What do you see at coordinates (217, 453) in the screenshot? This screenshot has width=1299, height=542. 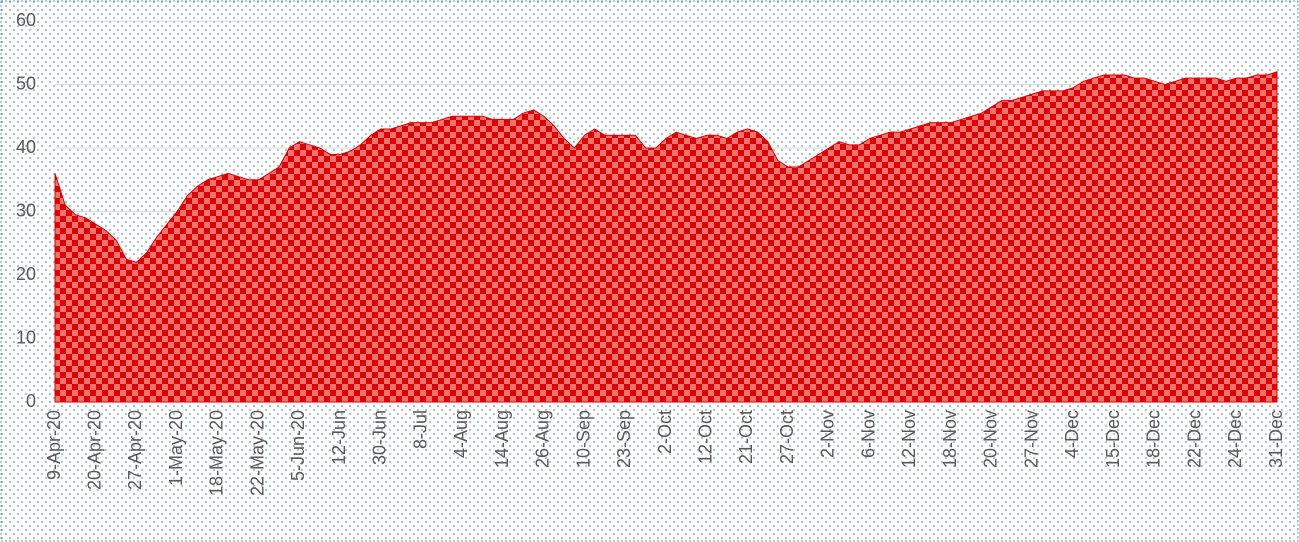 I see `x-tick-label: 18-May-20` at bounding box center [217, 453].